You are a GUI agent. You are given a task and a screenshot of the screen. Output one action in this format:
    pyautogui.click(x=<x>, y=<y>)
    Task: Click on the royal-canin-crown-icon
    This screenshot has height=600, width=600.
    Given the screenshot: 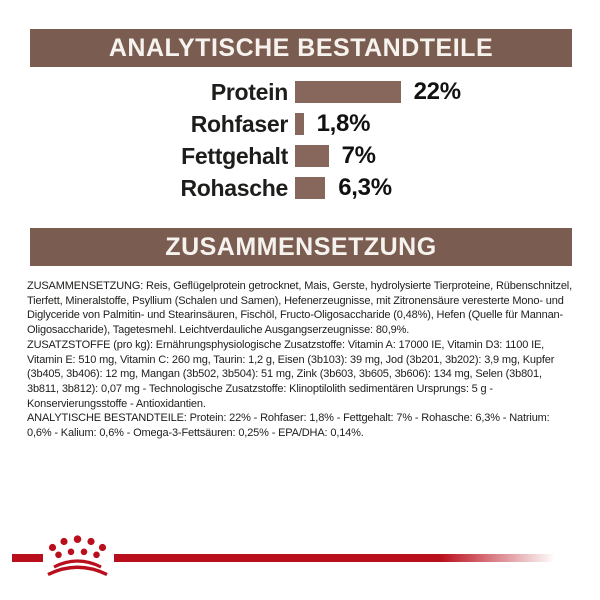 What is the action you would take?
    pyautogui.click(x=77, y=556)
    